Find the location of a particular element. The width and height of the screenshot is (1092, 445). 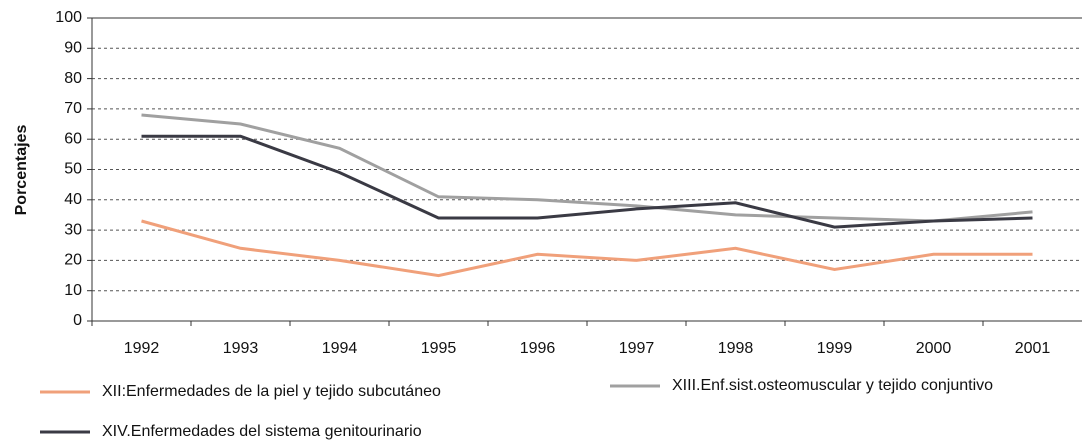

x-tick-label: 2000 is located at coordinates (934, 348).